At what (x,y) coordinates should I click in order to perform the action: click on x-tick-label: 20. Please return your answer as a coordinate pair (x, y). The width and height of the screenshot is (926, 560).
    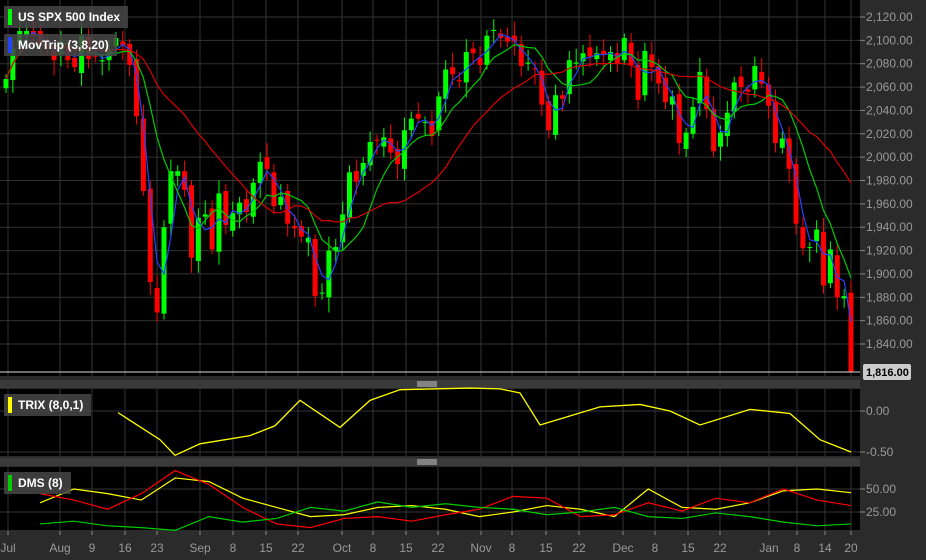
    Looking at the image, I should click on (851, 548).